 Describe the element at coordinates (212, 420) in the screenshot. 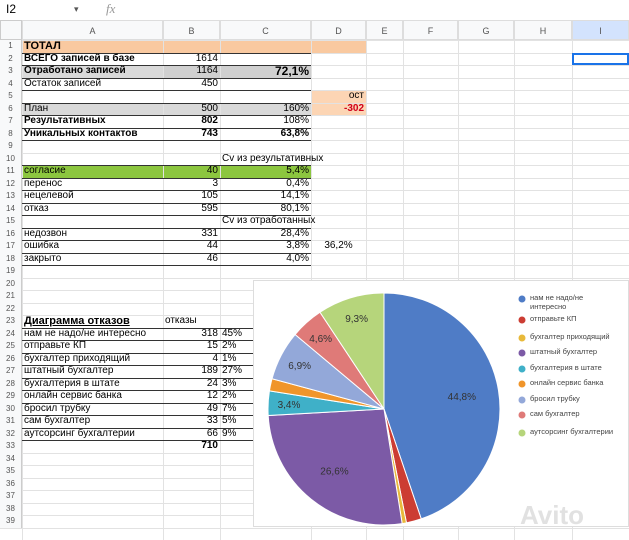

I see `cell: 33` at that location.